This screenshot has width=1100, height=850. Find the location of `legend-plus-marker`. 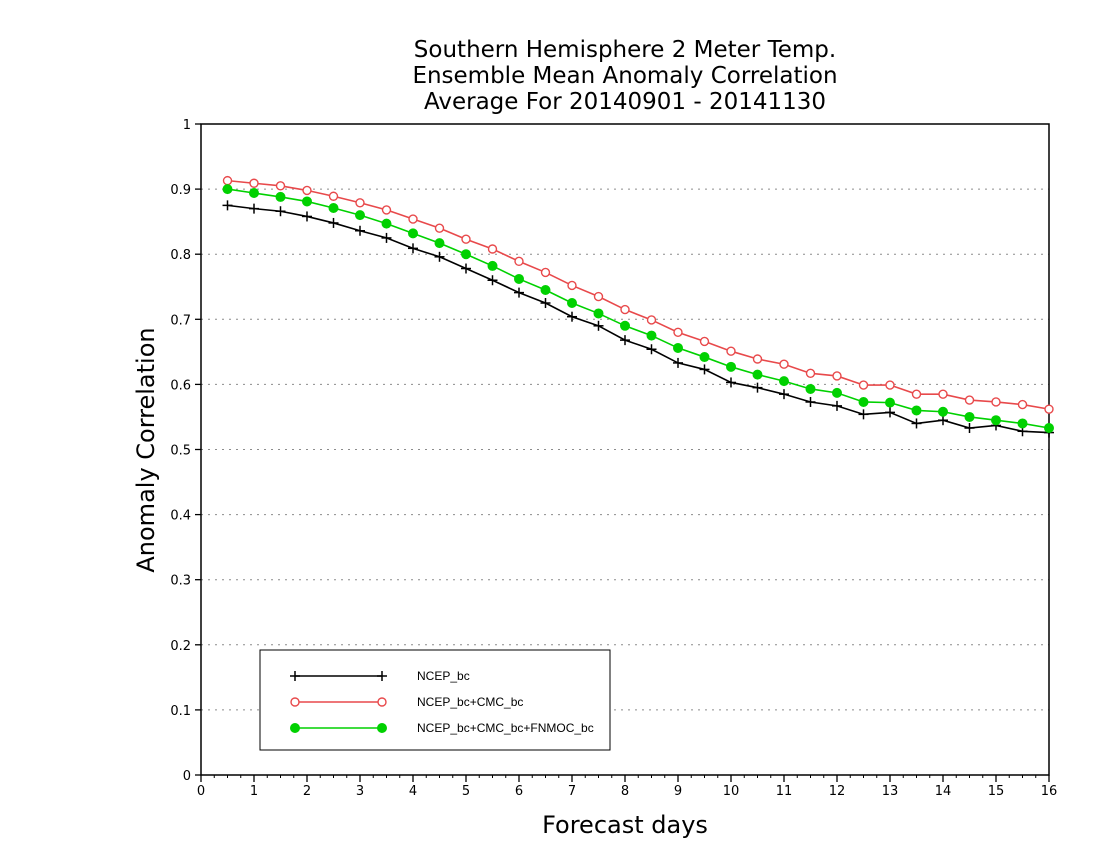

legend-plus-marker is located at coordinates (382, 676).